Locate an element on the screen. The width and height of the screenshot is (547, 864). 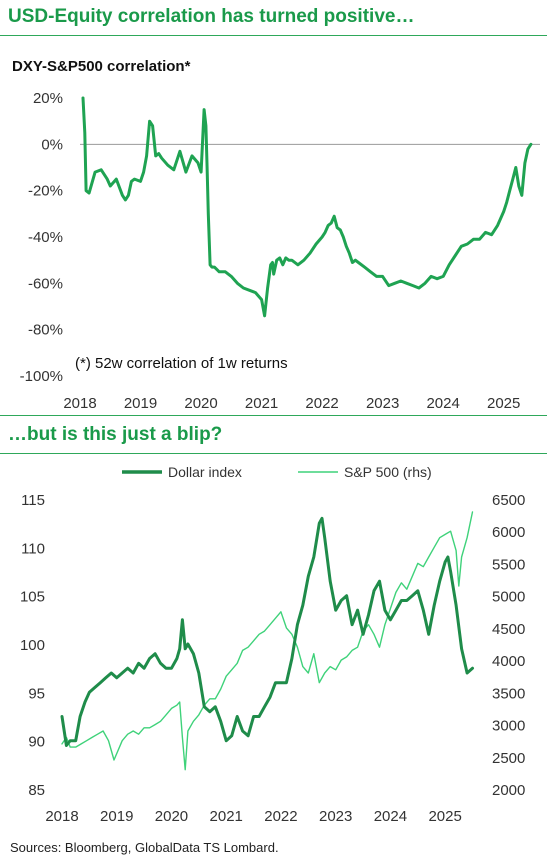
y-tick-label: -60% is located at coordinates (45, 283).